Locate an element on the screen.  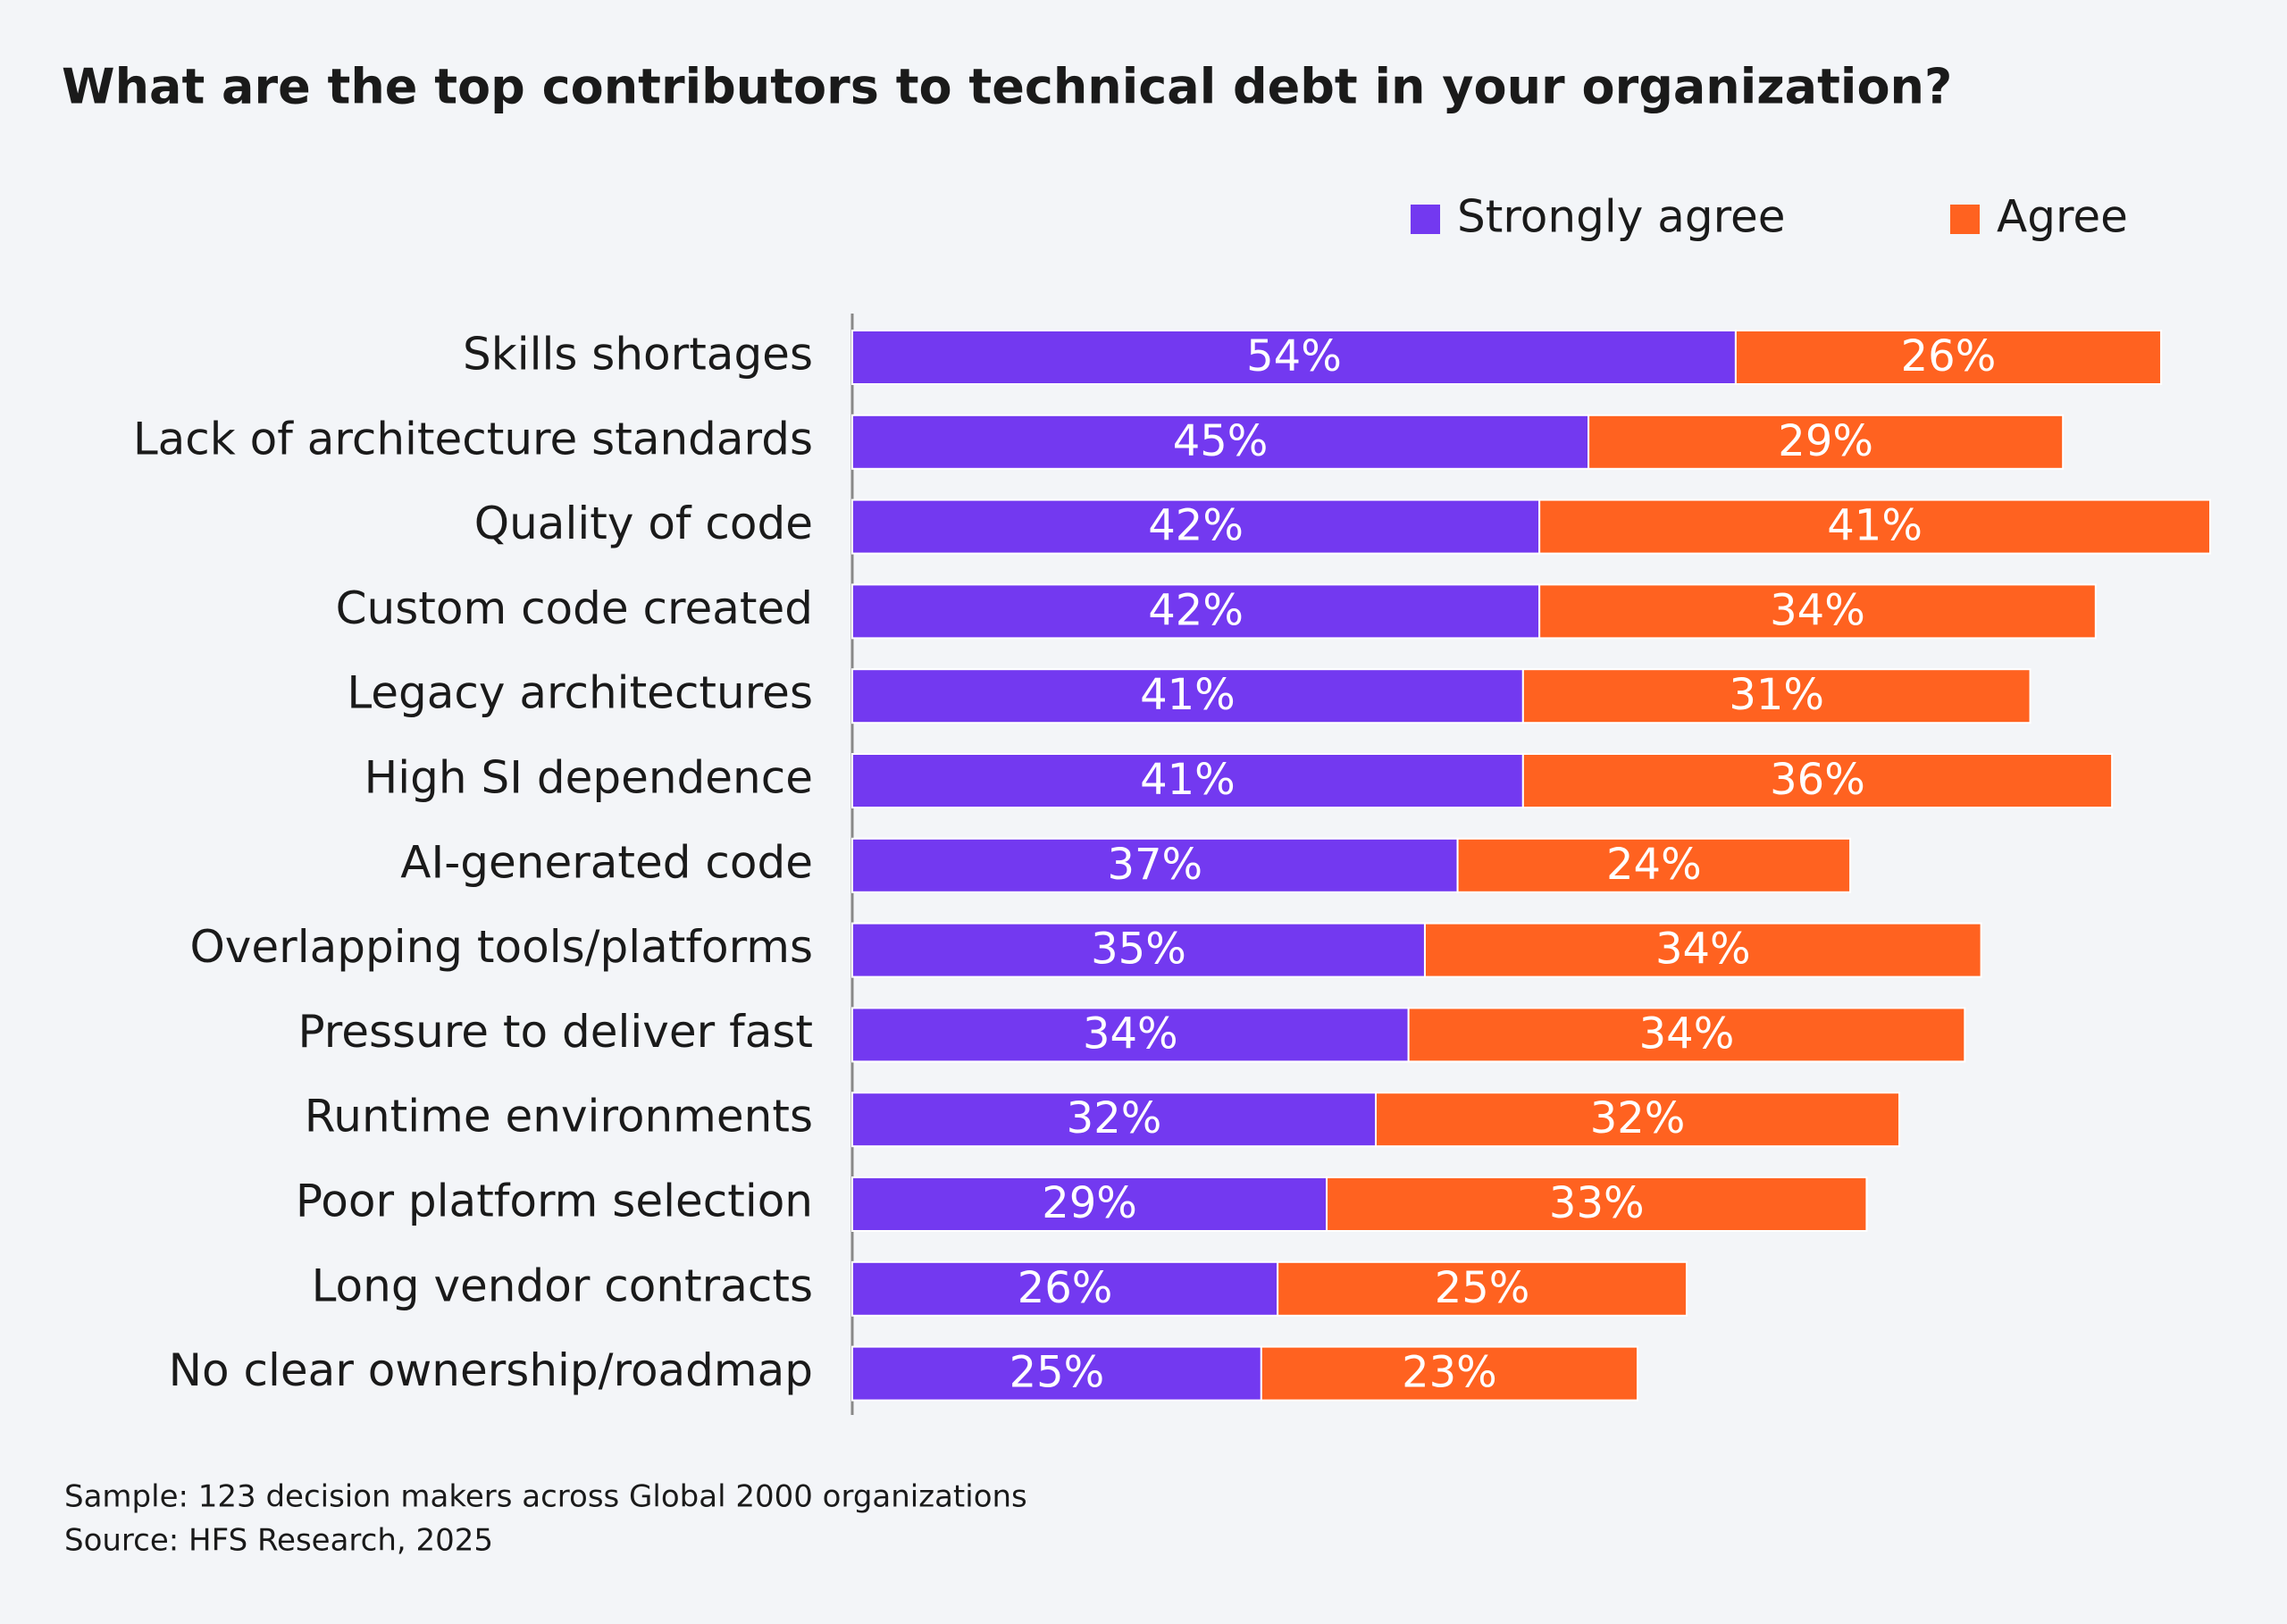
value-label: 45% is located at coordinates (1221, 441).